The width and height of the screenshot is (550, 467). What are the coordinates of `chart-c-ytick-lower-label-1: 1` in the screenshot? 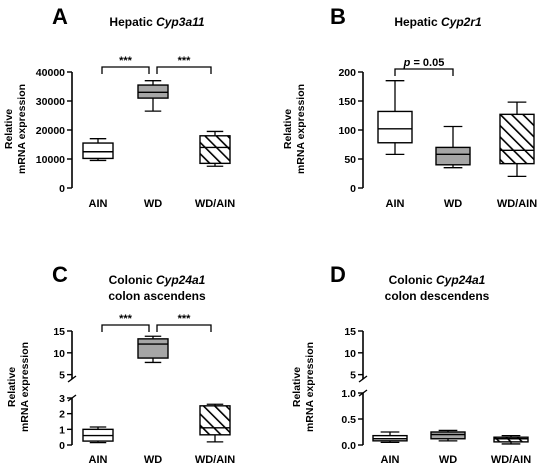 It's located at (62, 430).